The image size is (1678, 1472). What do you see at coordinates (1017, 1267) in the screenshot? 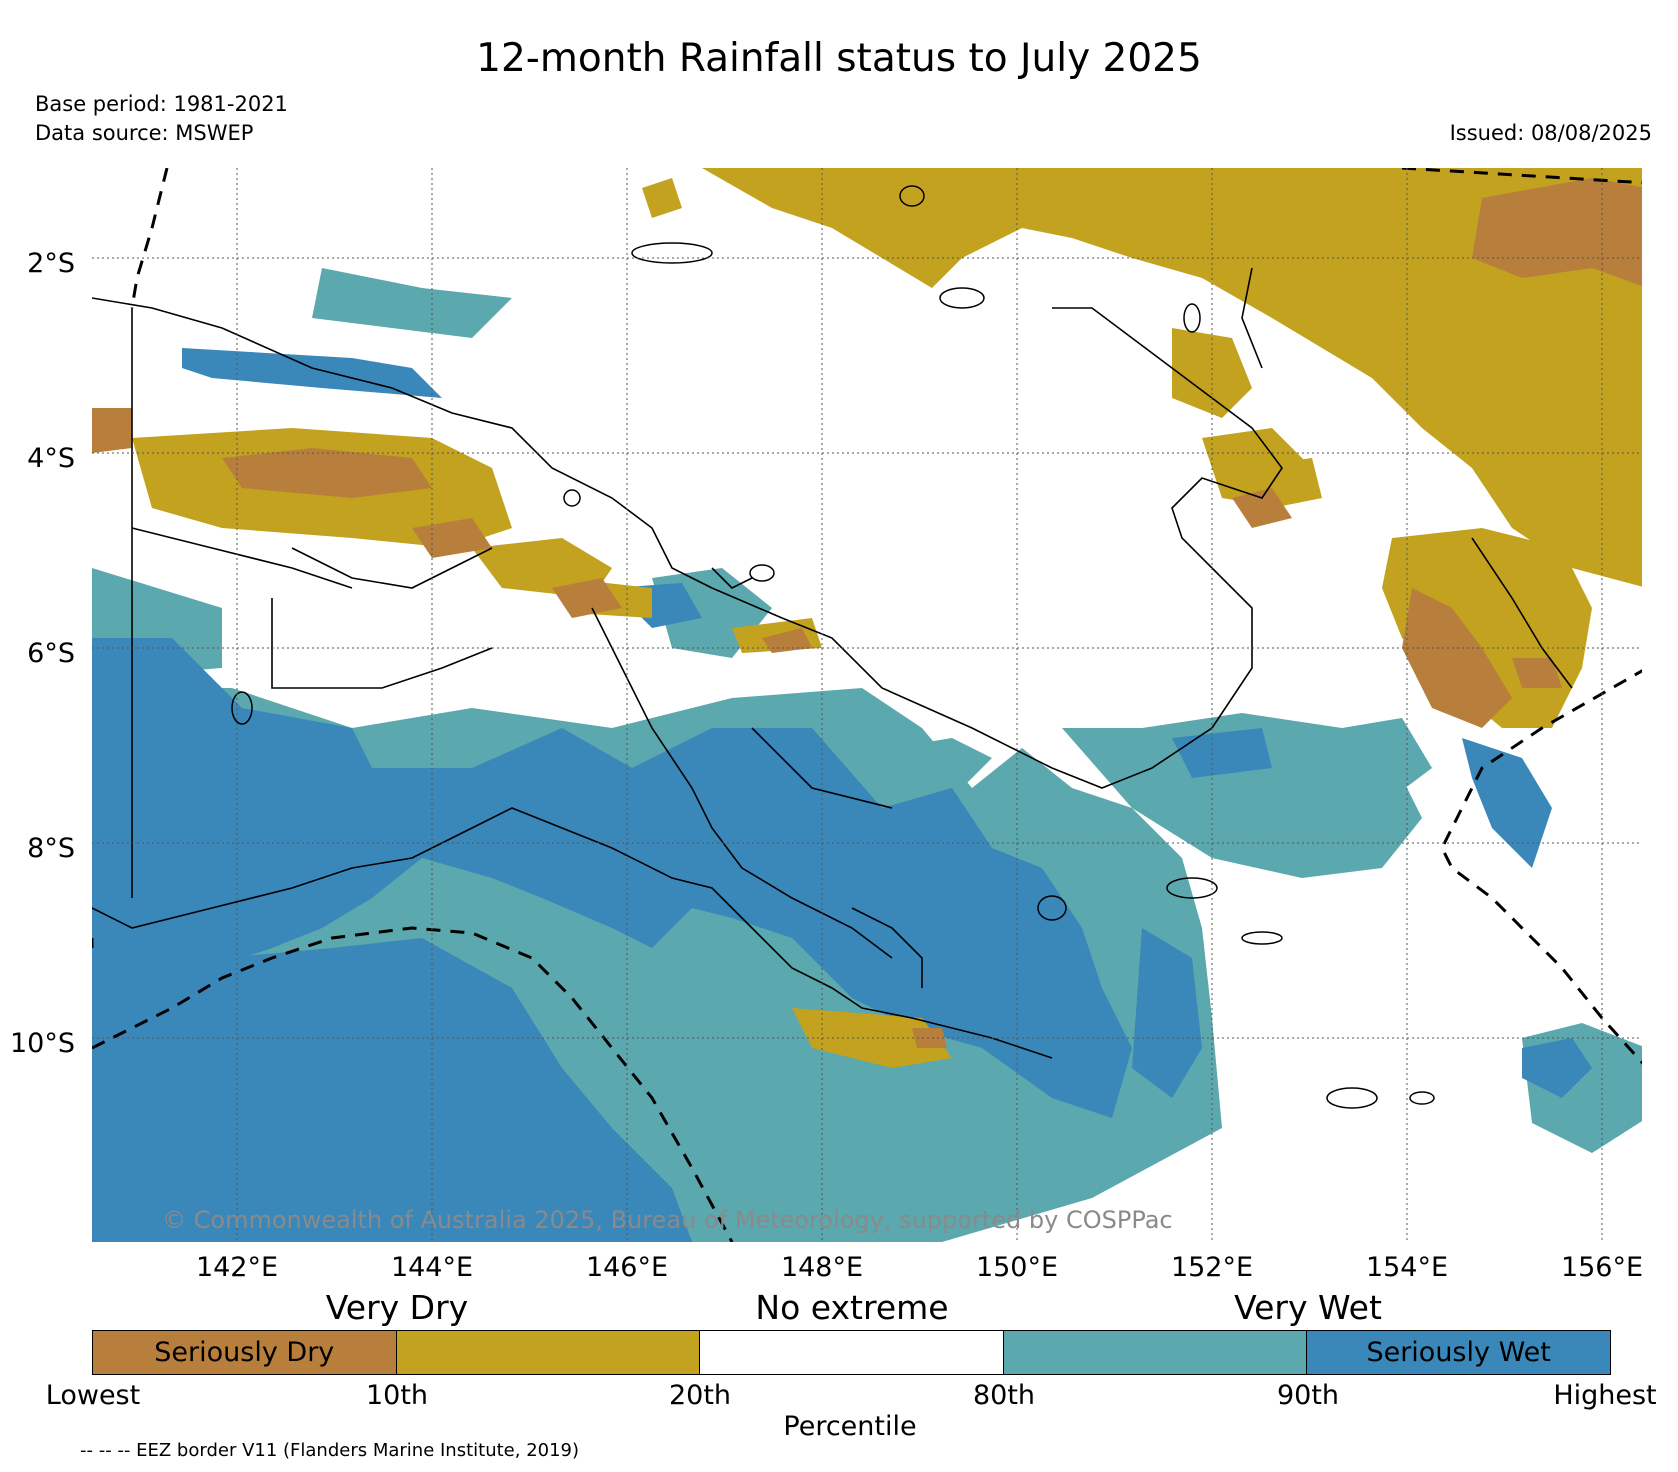
I see `lon-label-150e: 150°E` at bounding box center [1017, 1267].